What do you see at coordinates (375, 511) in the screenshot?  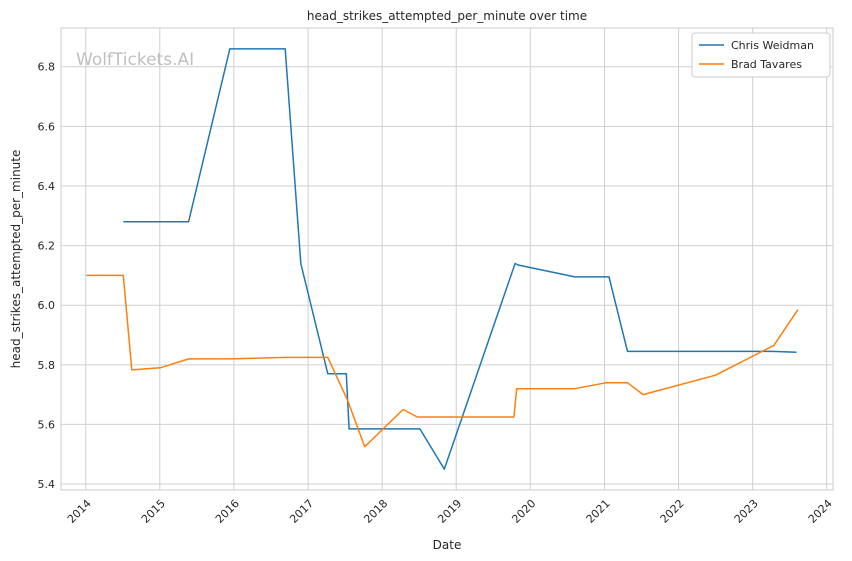 I see `x-tick-label: 2018` at bounding box center [375, 511].